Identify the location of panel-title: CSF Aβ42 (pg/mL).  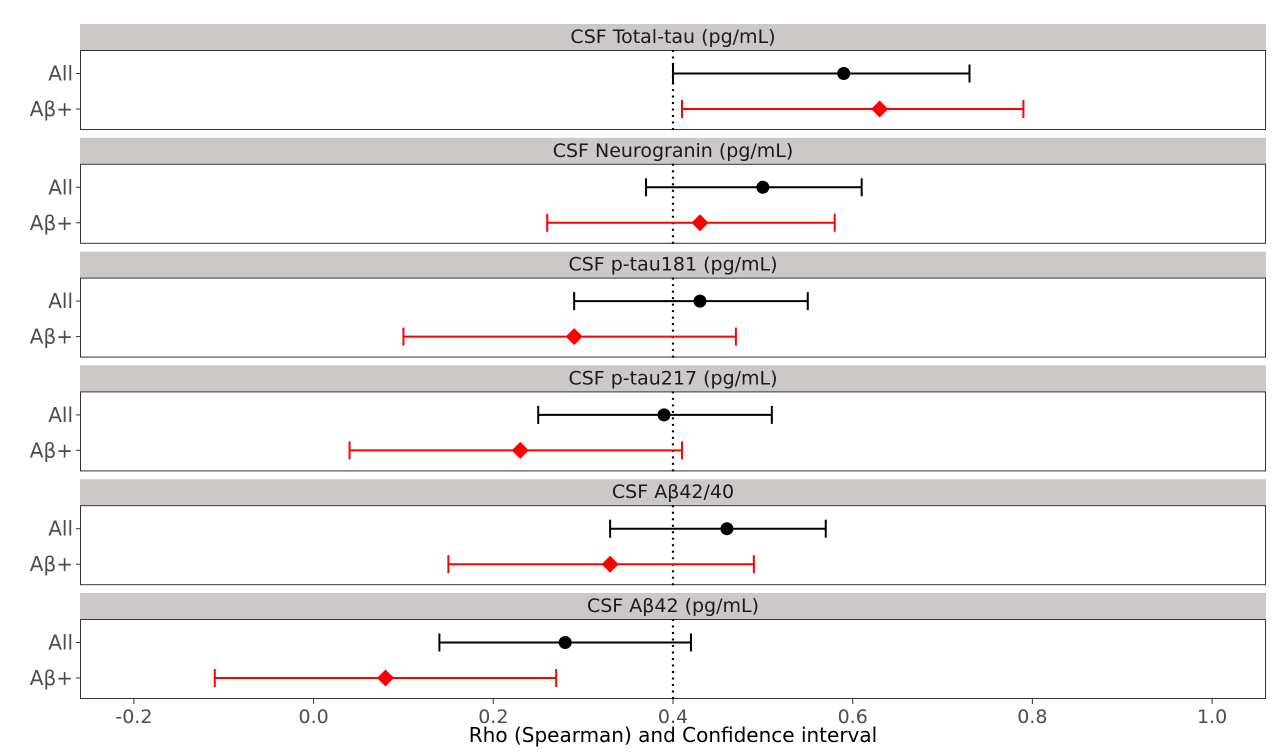
(673, 606).